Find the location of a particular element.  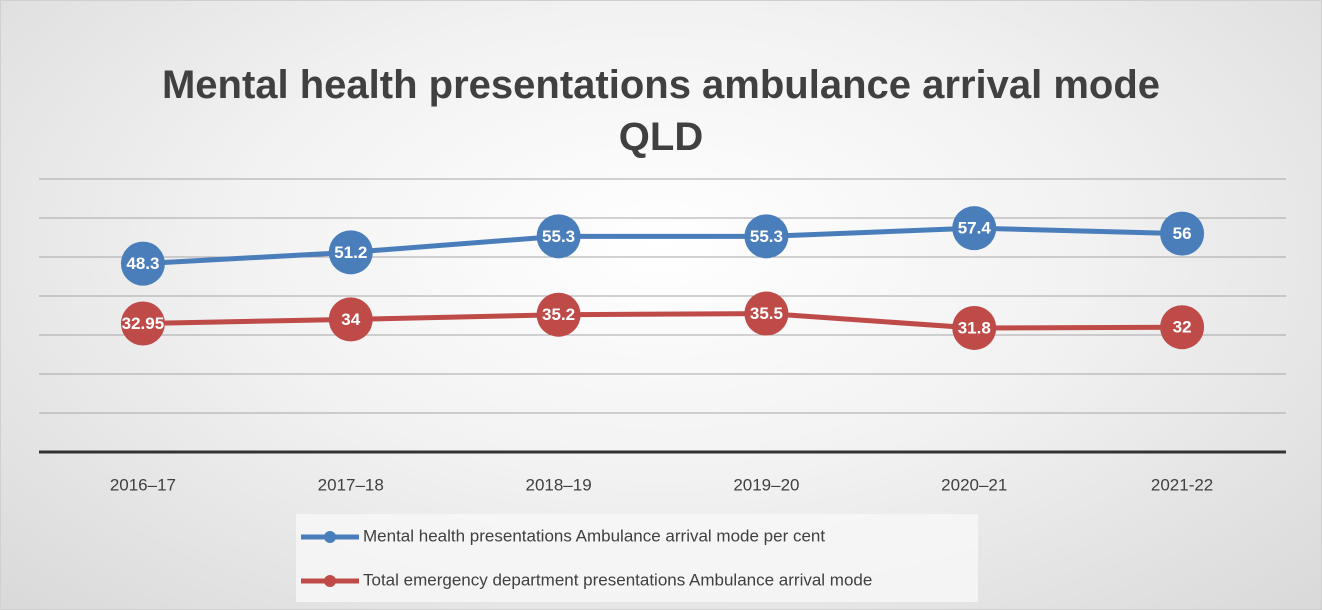

x-tick-label: 2018–19 is located at coordinates (558, 484).